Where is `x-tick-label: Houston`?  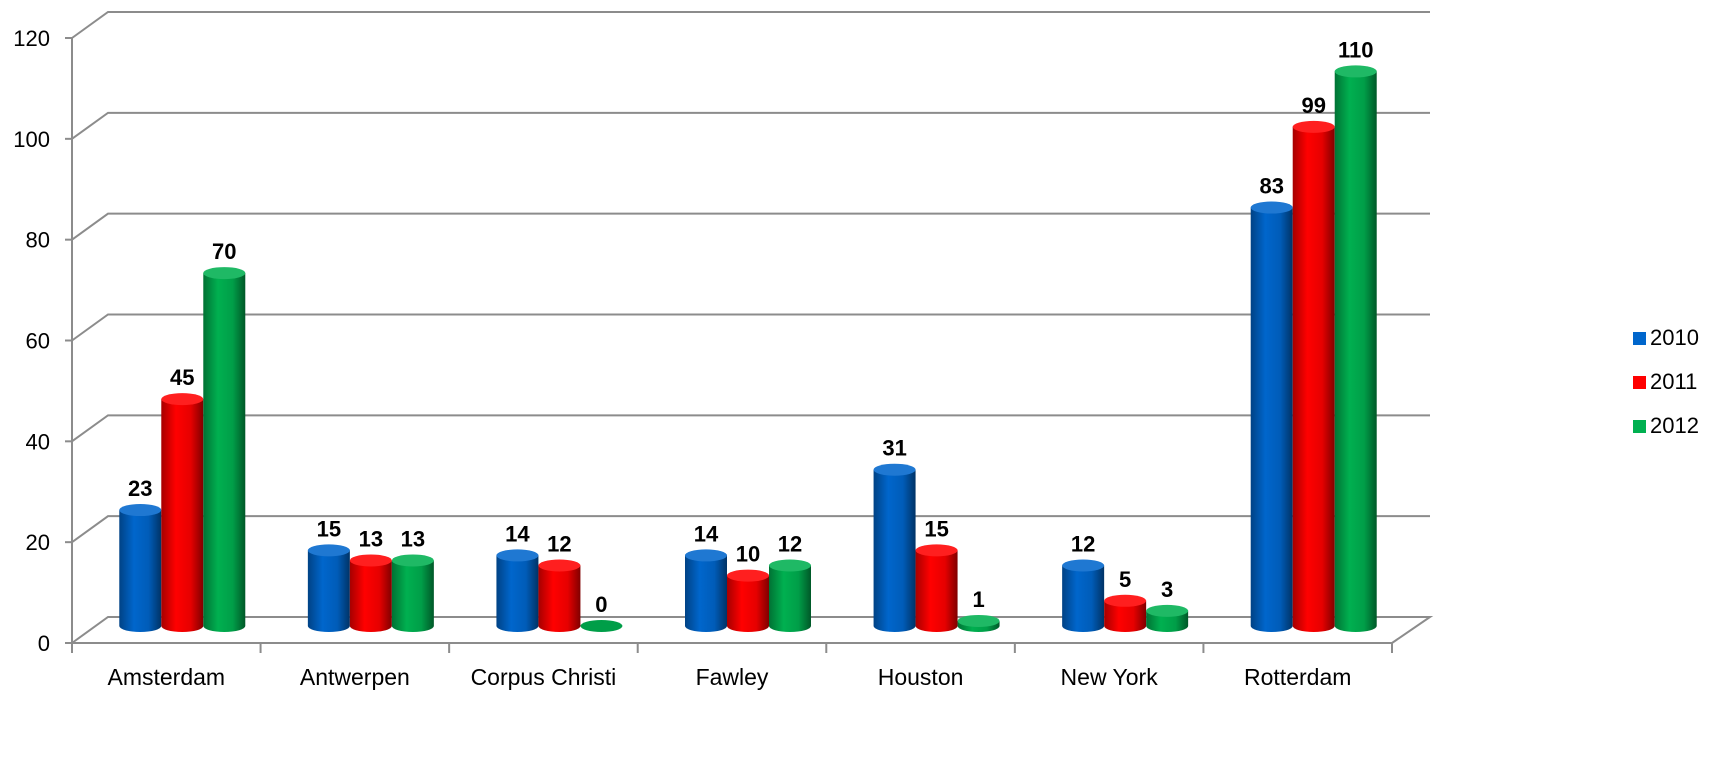
x-tick-label: Houston is located at coordinates (921, 677).